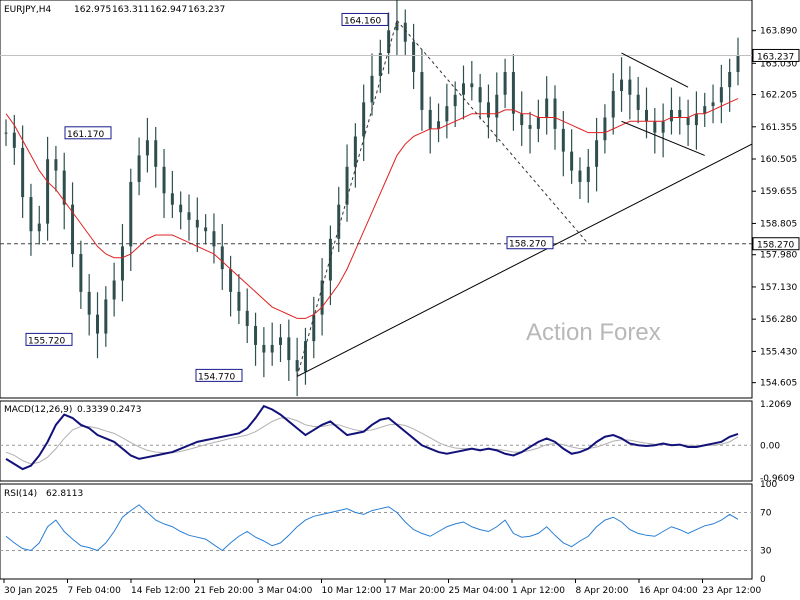  What do you see at coordinates (20, 494) in the screenshot?
I see `rsi-label: RSI(14)` at bounding box center [20, 494].